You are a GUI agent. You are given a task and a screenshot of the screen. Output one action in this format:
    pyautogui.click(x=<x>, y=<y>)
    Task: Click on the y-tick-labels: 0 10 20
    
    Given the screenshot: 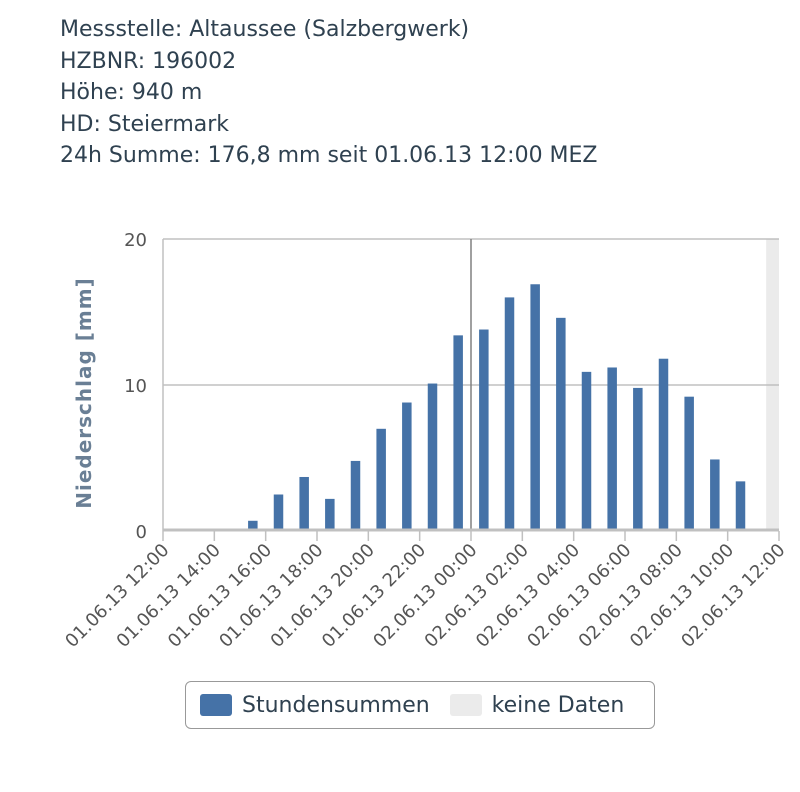 What is the action you would take?
    pyautogui.click(x=135, y=386)
    